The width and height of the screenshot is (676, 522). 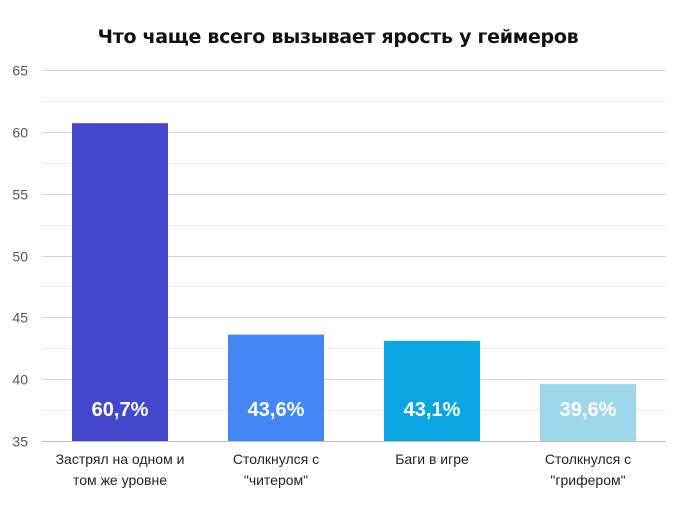 I want to click on data-label: 60,7%, so click(x=120, y=410).